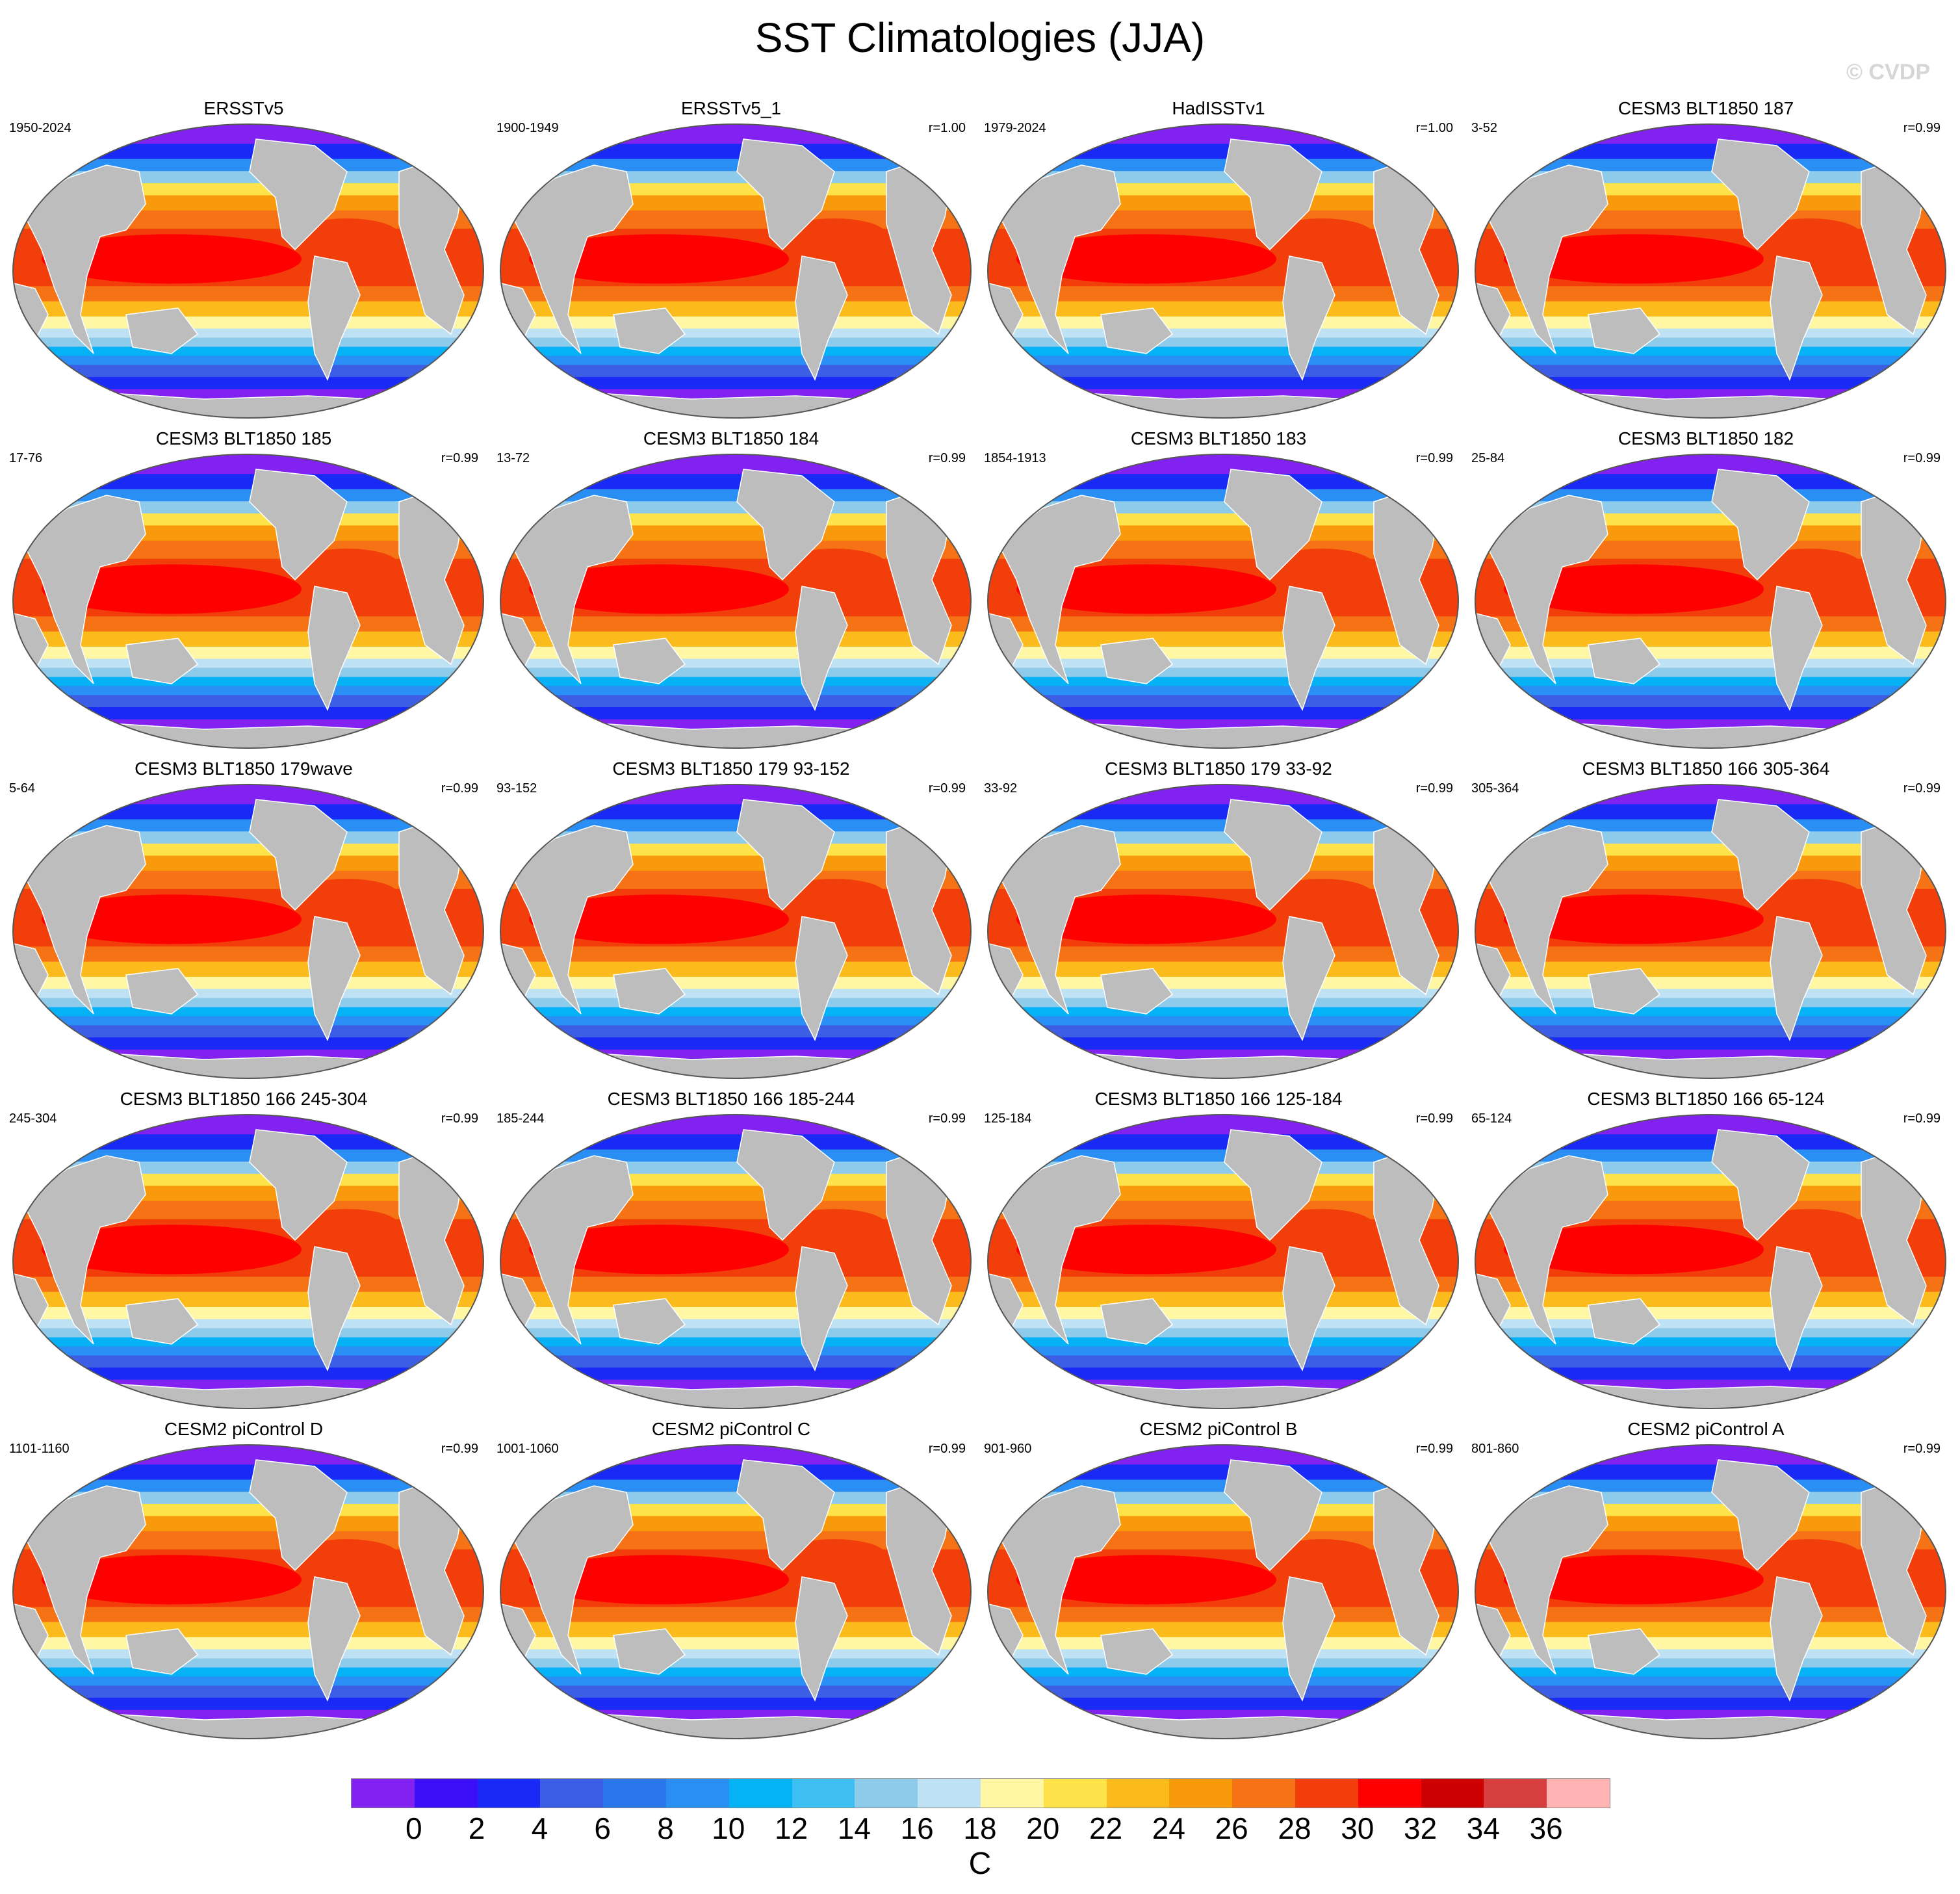 The width and height of the screenshot is (1960, 1894). What do you see at coordinates (476, 1828) in the screenshot?
I see `colorbar-tick-label: 2` at bounding box center [476, 1828].